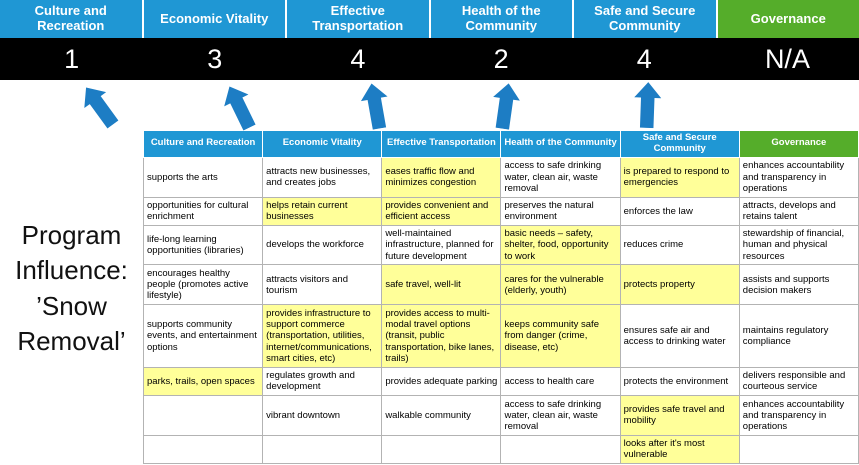  Describe the element at coordinates (441, 415) in the screenshot. I see `table-cell: walkable community` at that location.